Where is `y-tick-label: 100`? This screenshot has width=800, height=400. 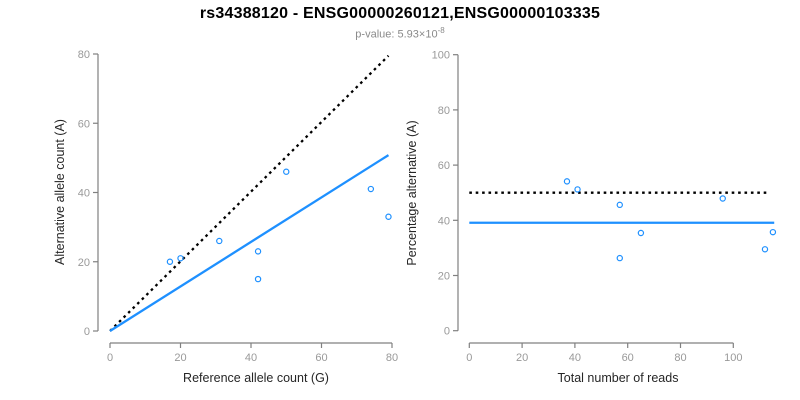 y-tick-label: 100 is located at coordinates (441, 56).